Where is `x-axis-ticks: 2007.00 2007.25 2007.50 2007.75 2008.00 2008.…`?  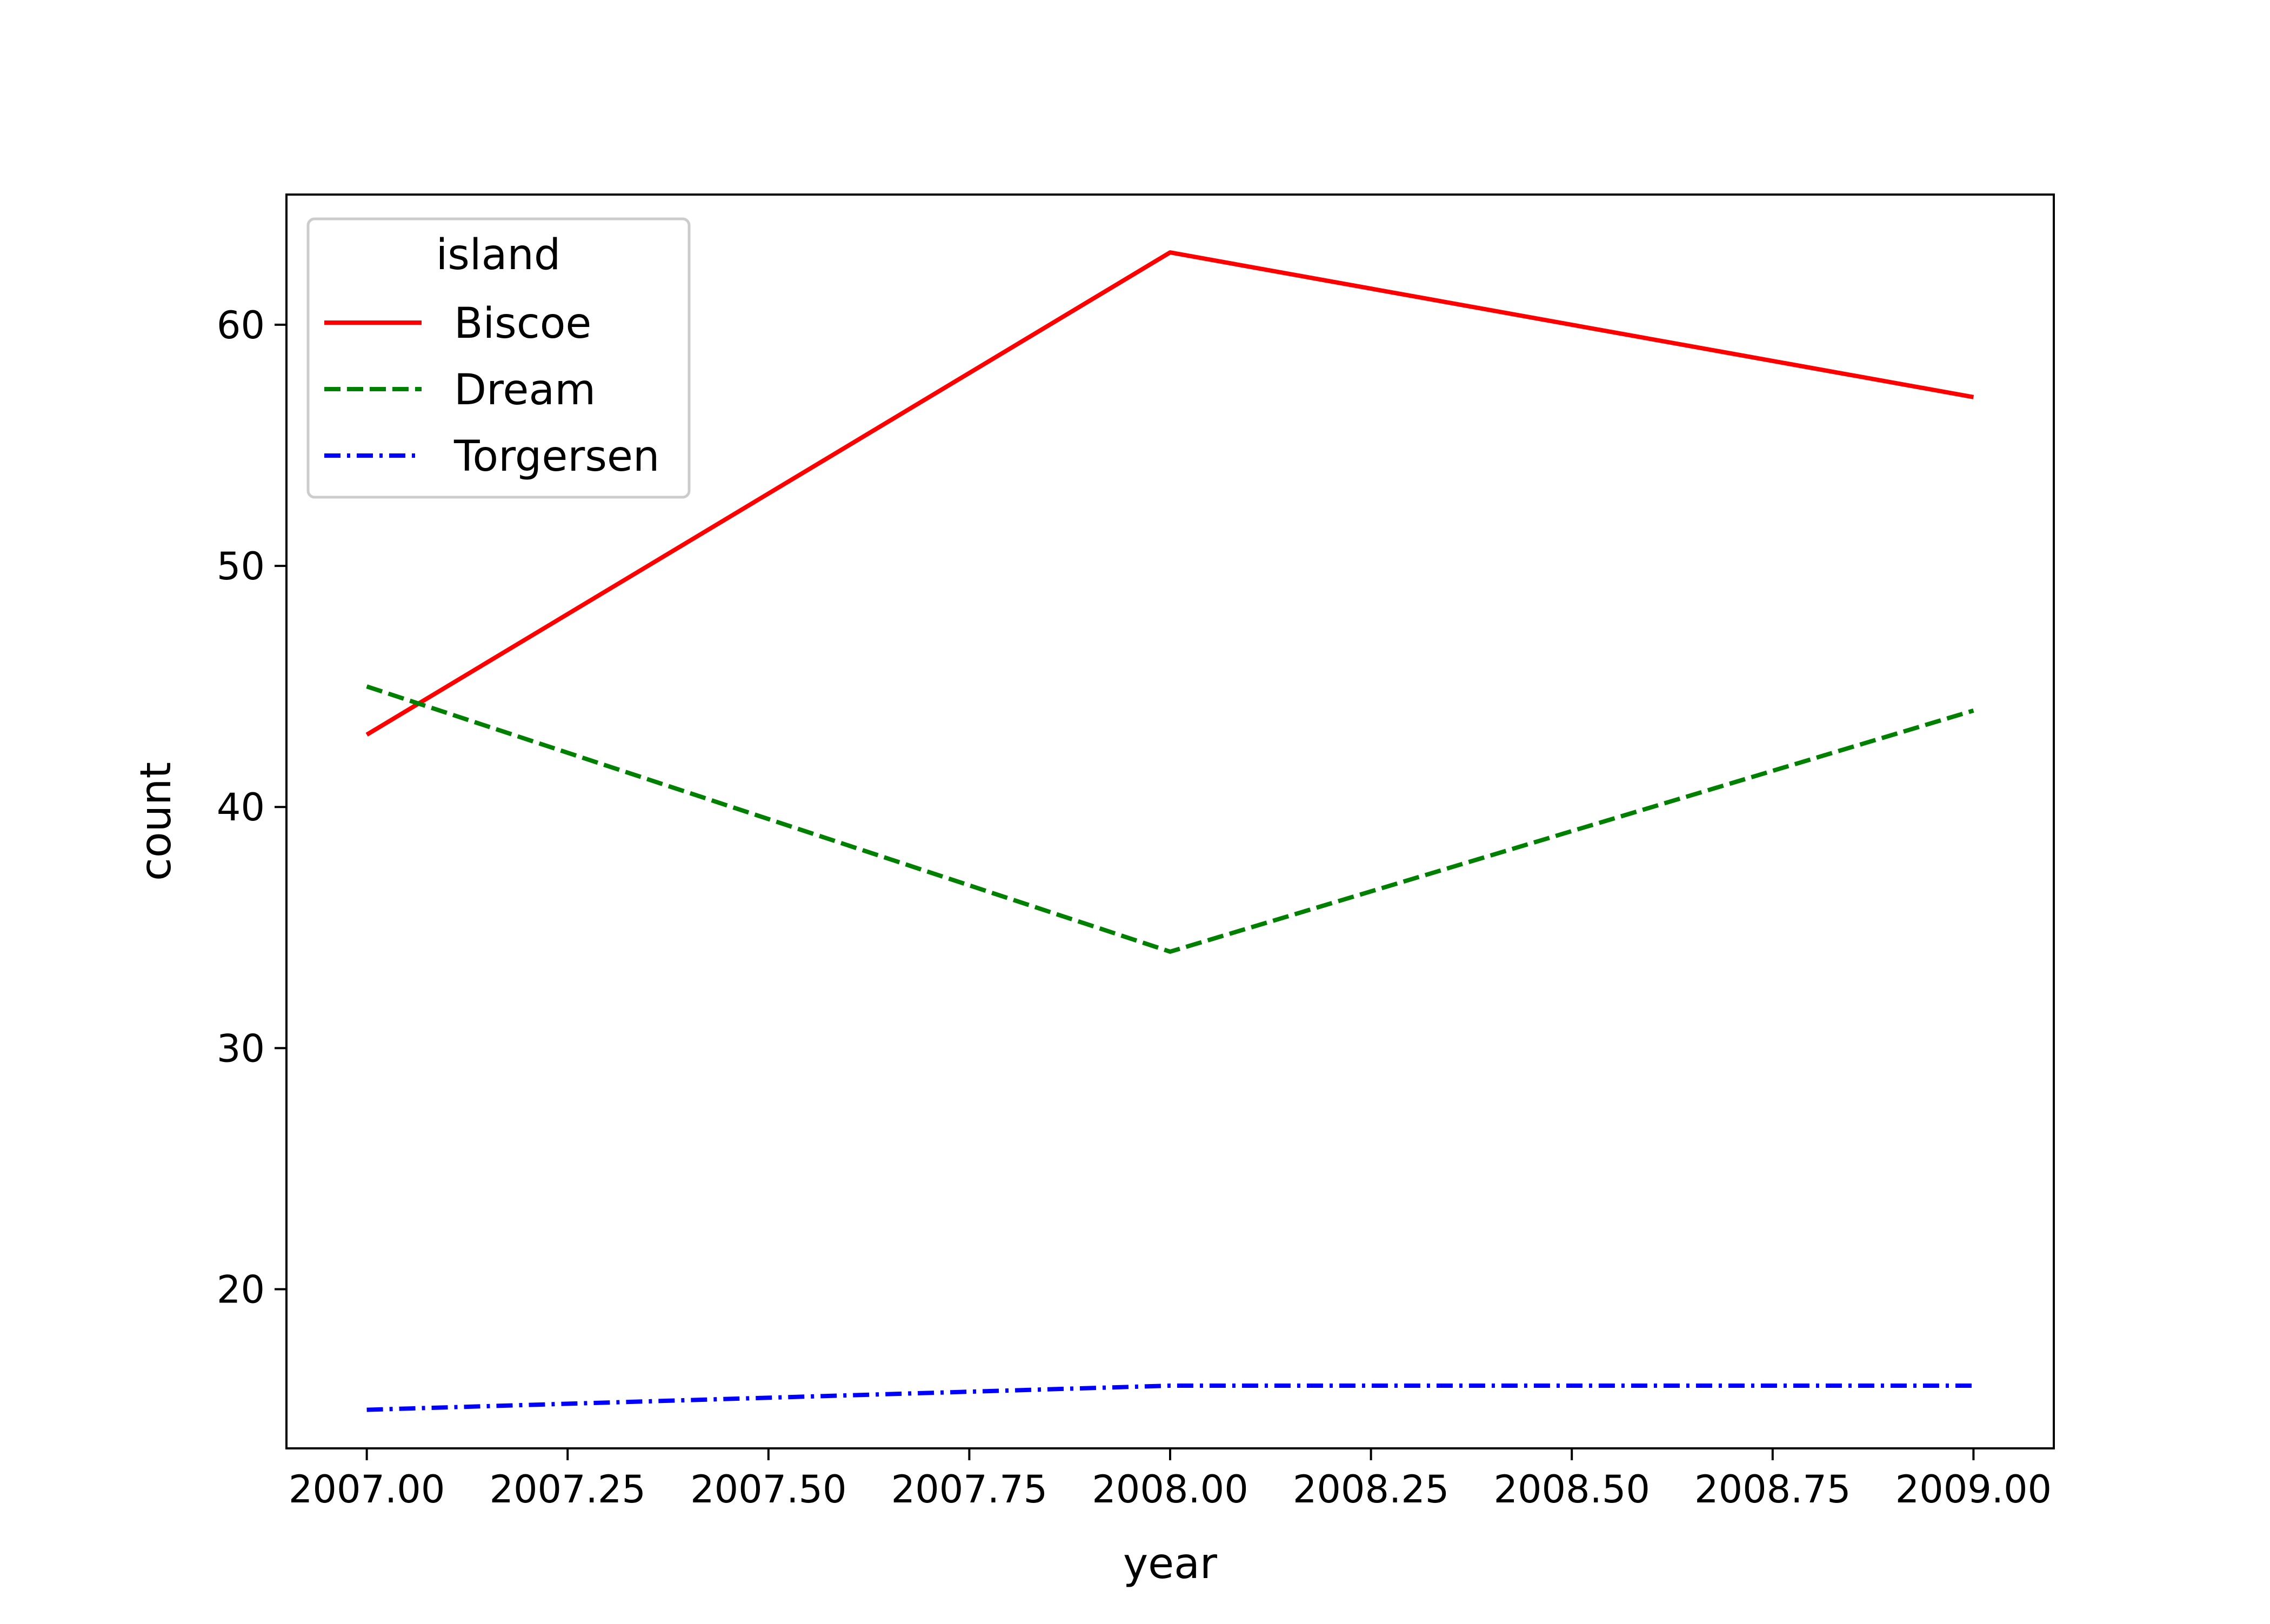
x-axis-ticks: 2007.00 2007.25 2007.50 2007.75 2008.00 2008.… is located at coordinates (1170, 1480).